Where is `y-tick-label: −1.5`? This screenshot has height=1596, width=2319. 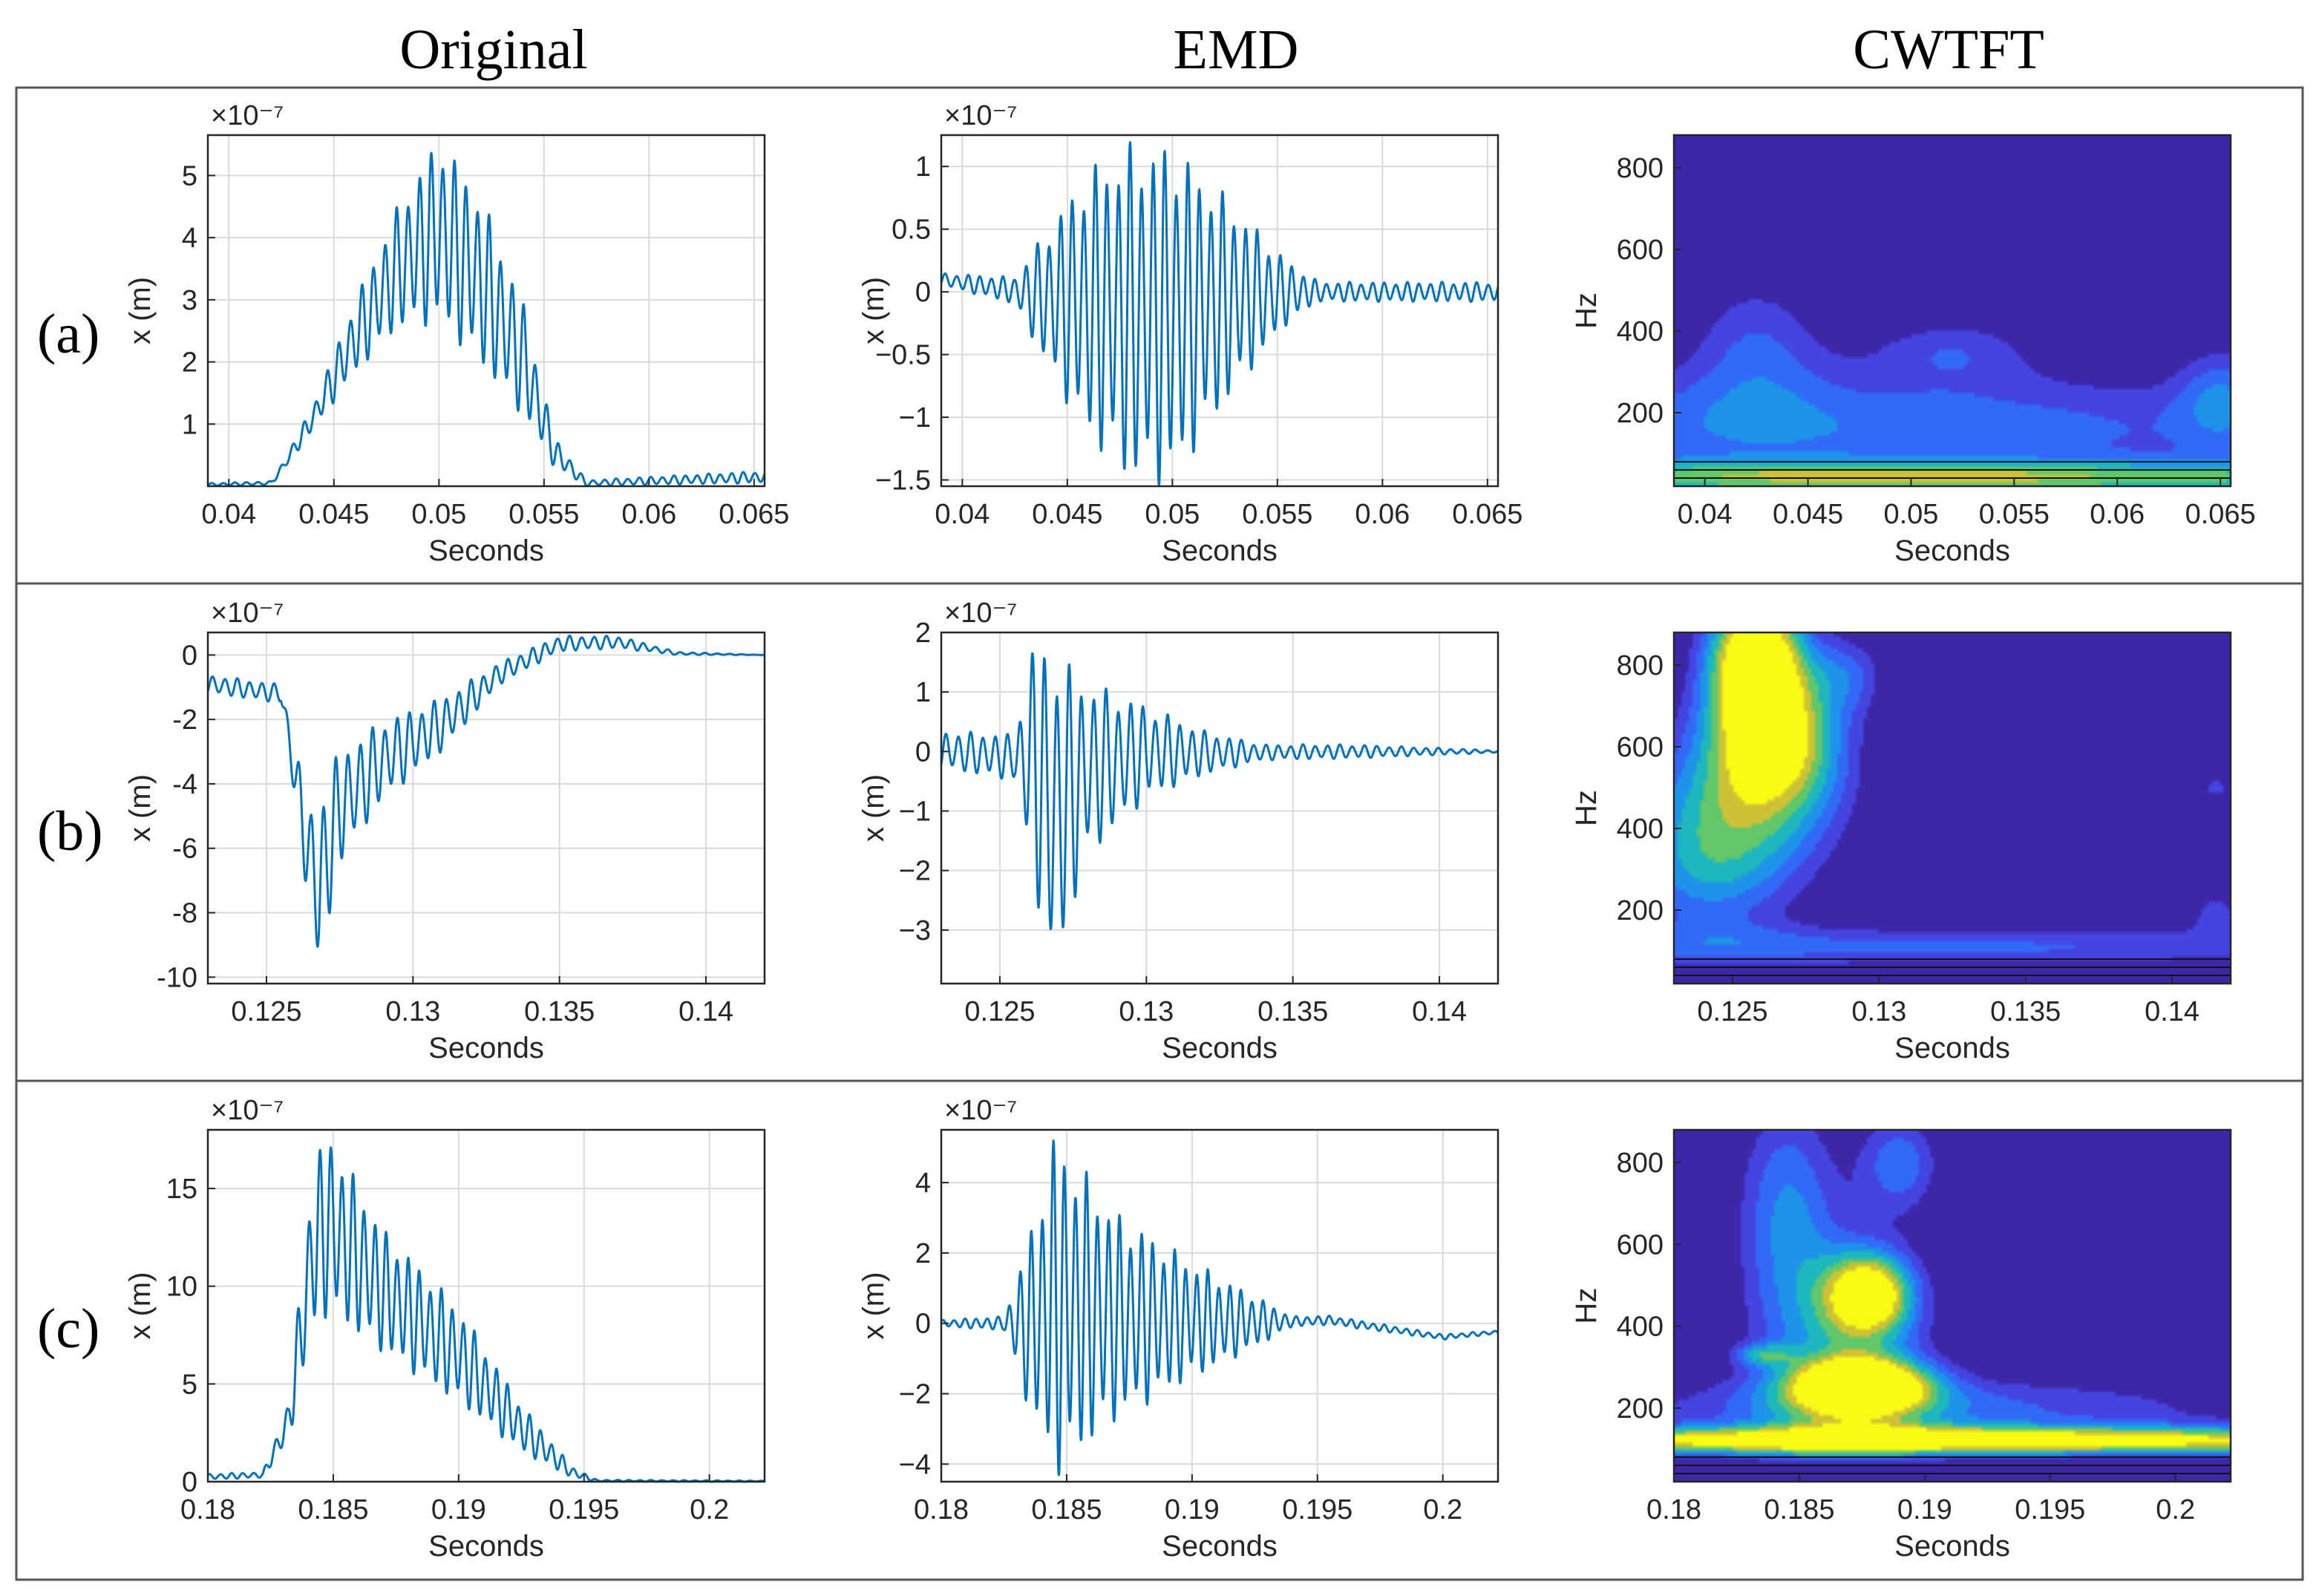
y-tick-label: −1.5 is located at coordinates (903, 481).